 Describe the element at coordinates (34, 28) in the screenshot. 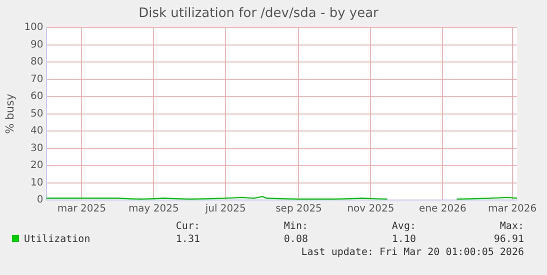

I see `y-tick-label: 100` at that location.